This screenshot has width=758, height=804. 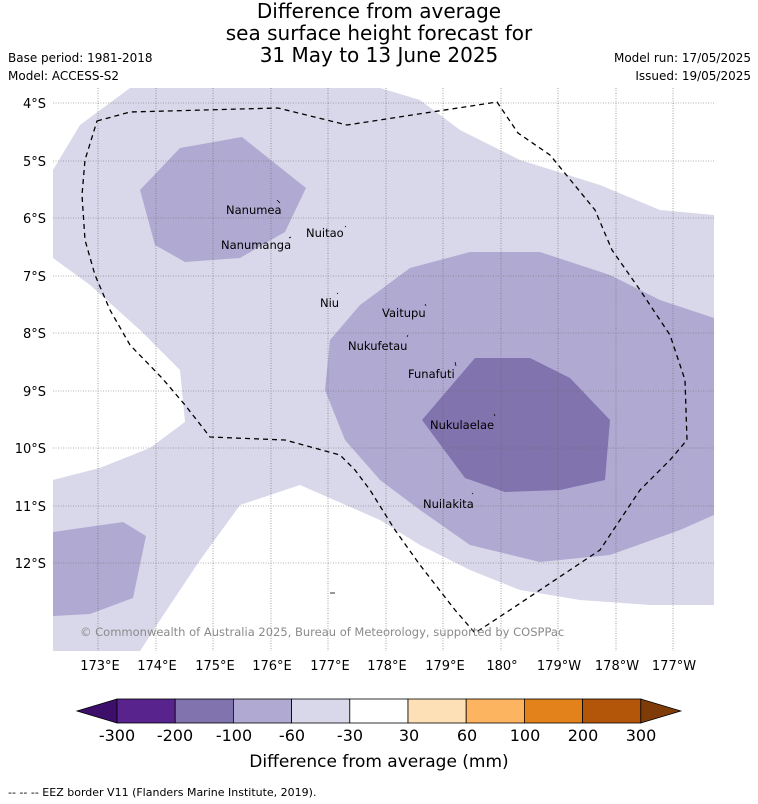 I want to click on base-period: Base period: 1981-2018, so click(x=80, y=58).